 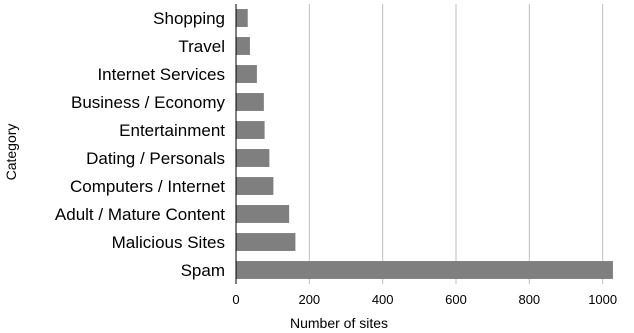 What do you see at coordinates (602, 299) in the screenshot?
I see `x-tick-label: 1000` at bounding box center [602, 299].